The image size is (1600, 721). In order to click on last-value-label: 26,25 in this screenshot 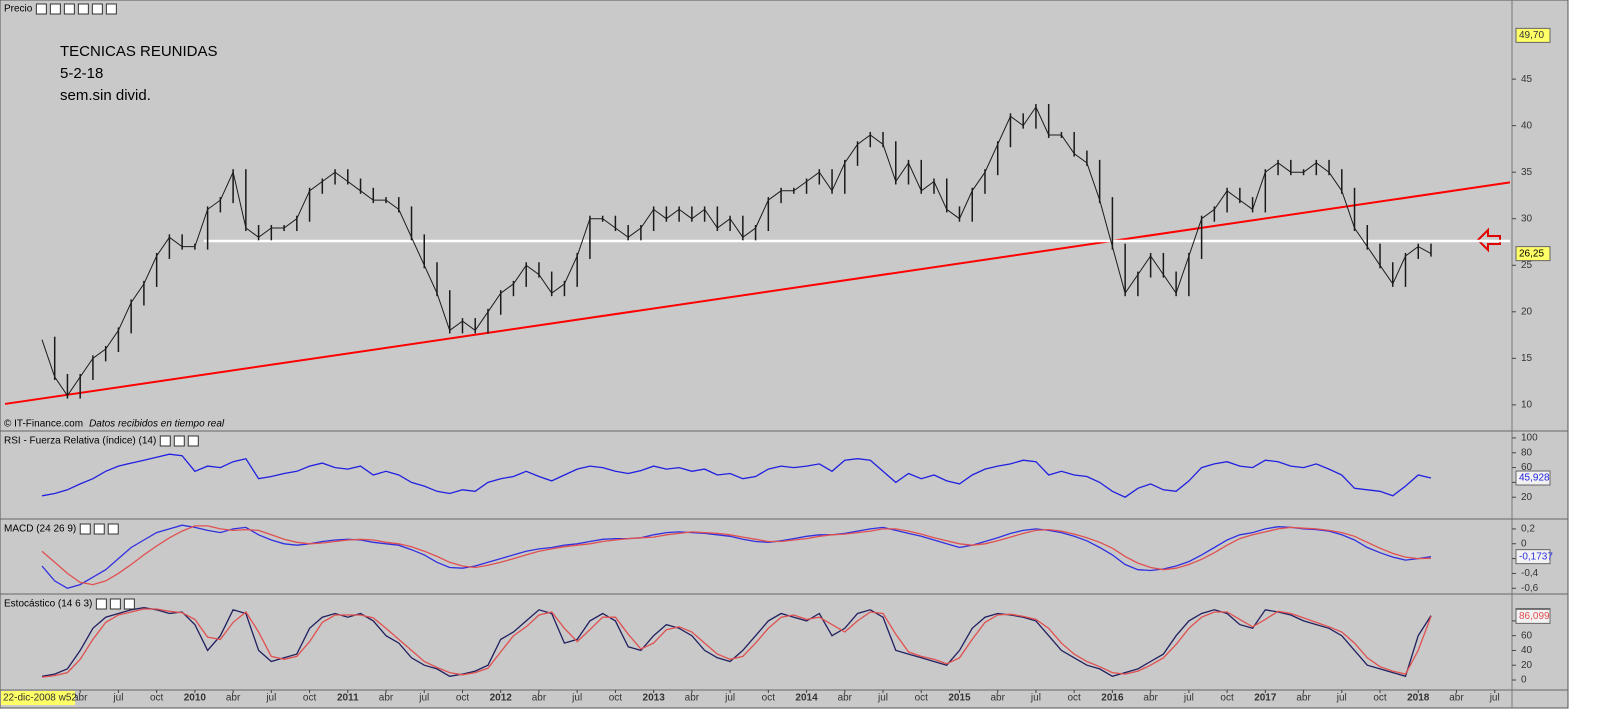, I will do `click(1531, 253)`.